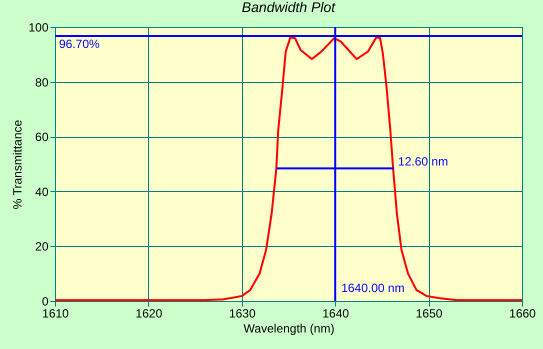  What do you see at coordinates (289, 329) in the screenshot?
I see `x-axis-title: Wavelength (nm)` at bounding box center [289, 329].